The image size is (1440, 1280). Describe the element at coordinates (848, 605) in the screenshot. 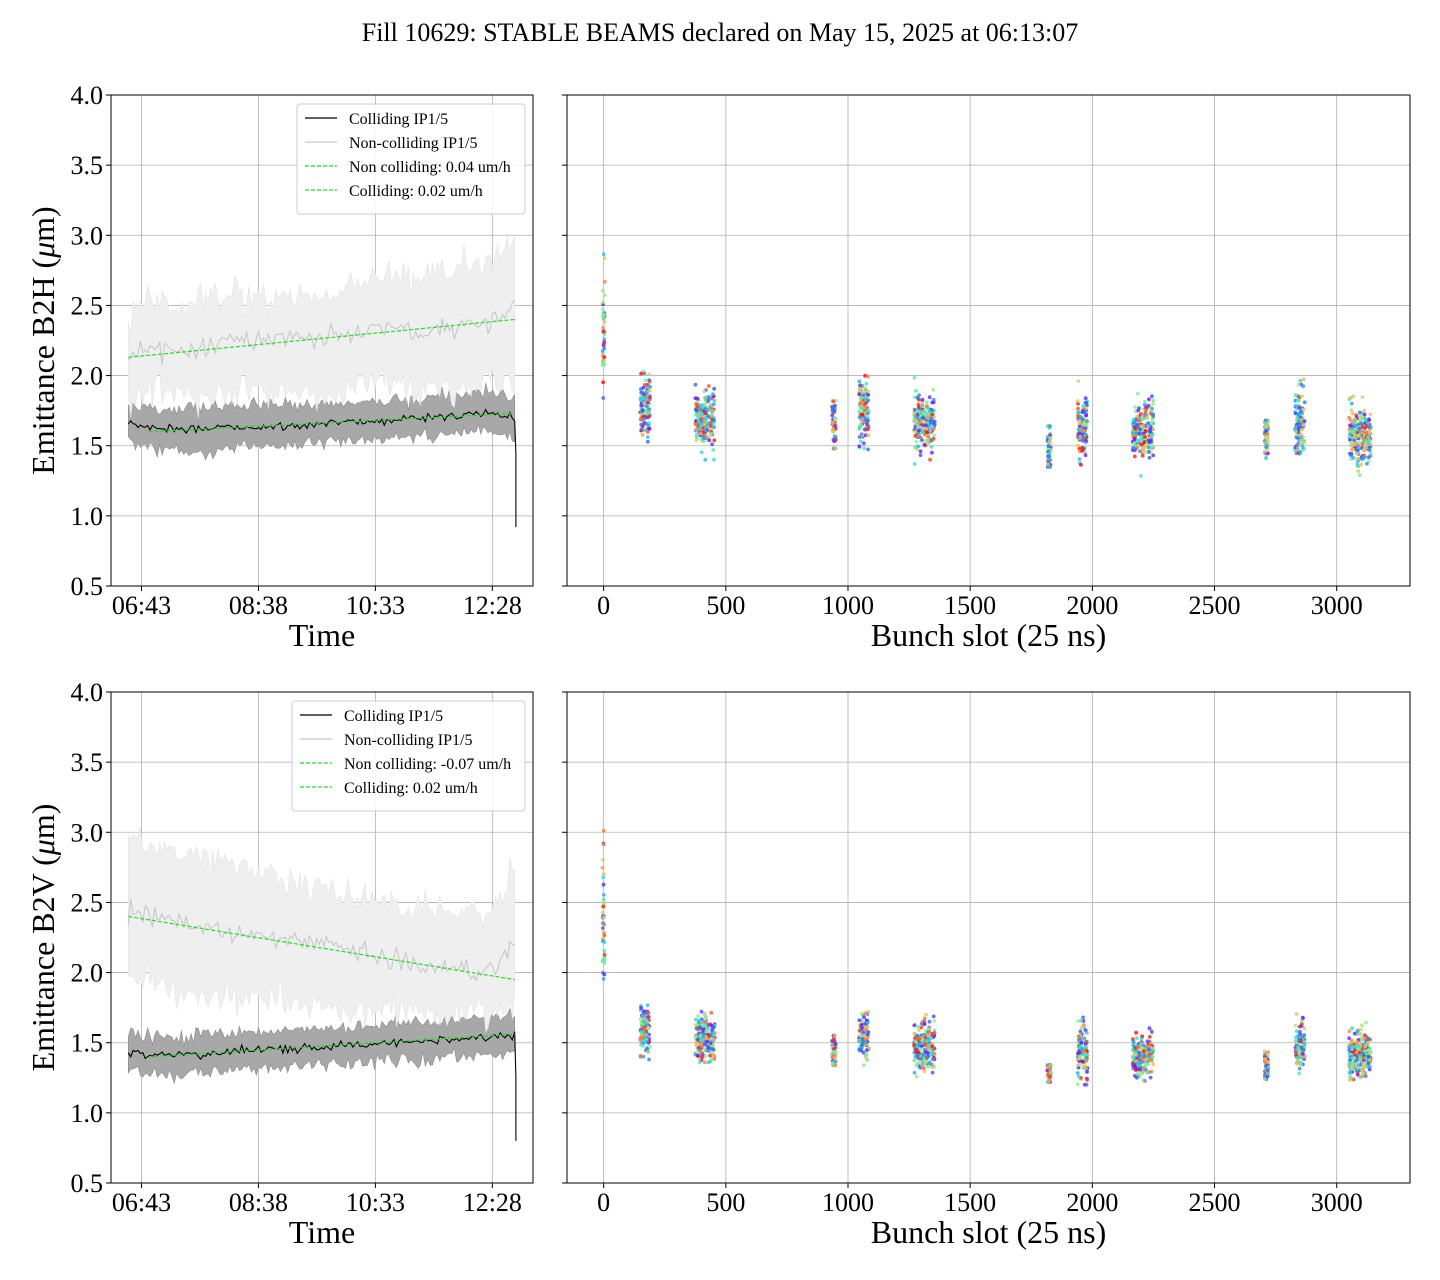

I see `x-tick-label: 1000` at that location.